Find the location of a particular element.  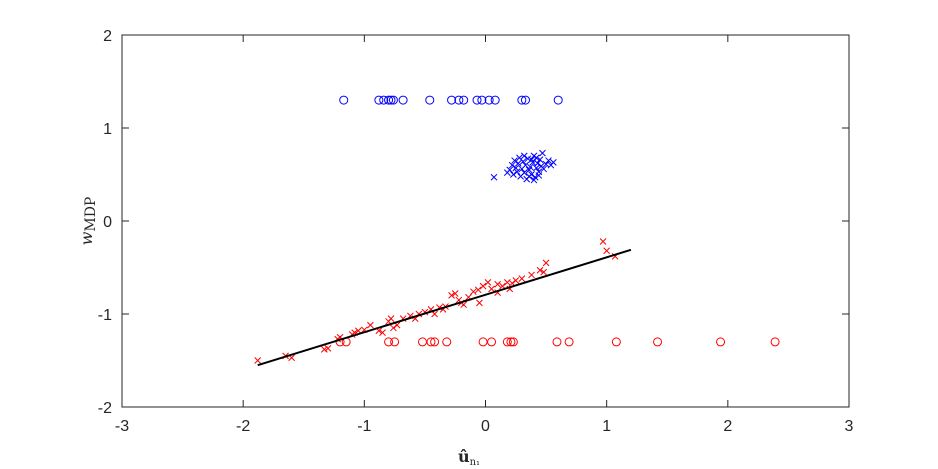

y-axis-label: wMDP is located at coordinates (88, 221).